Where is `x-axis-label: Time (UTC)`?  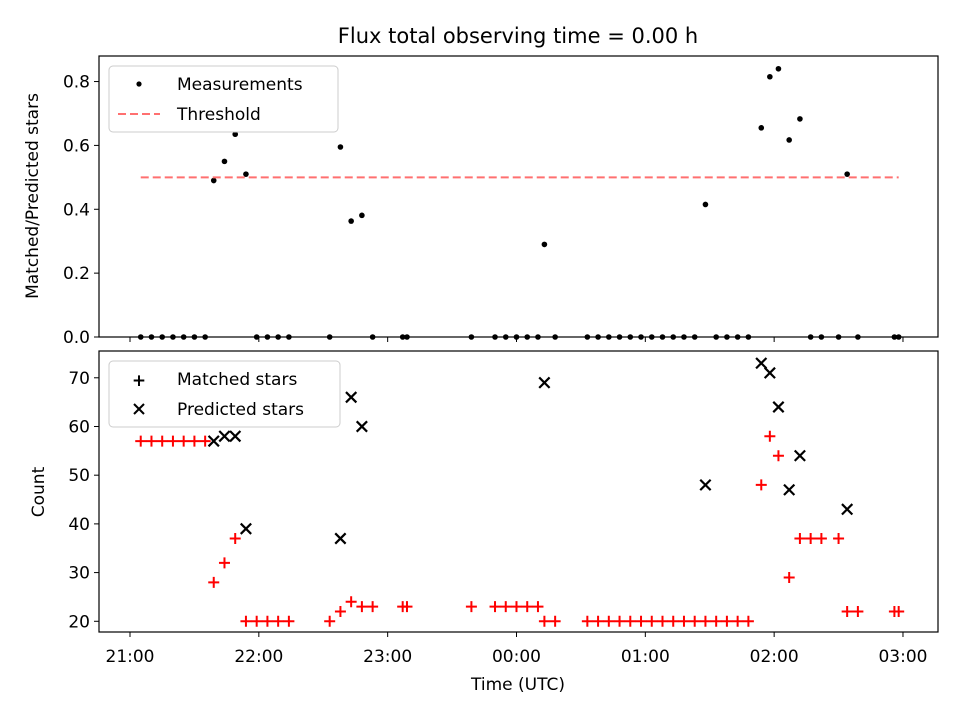 x-axis-label: Time (UTC) is located at coordinates (517, 685).